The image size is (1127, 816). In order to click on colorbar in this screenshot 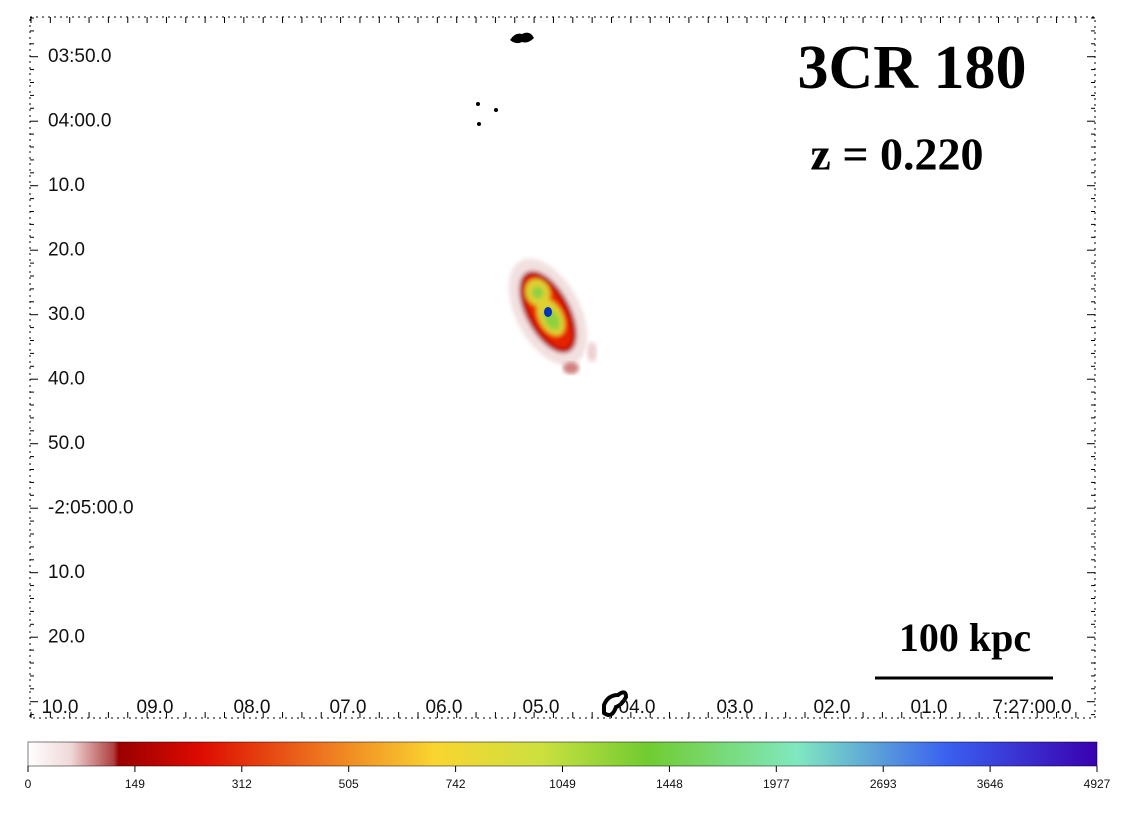, I will do `click(562, 754)`.